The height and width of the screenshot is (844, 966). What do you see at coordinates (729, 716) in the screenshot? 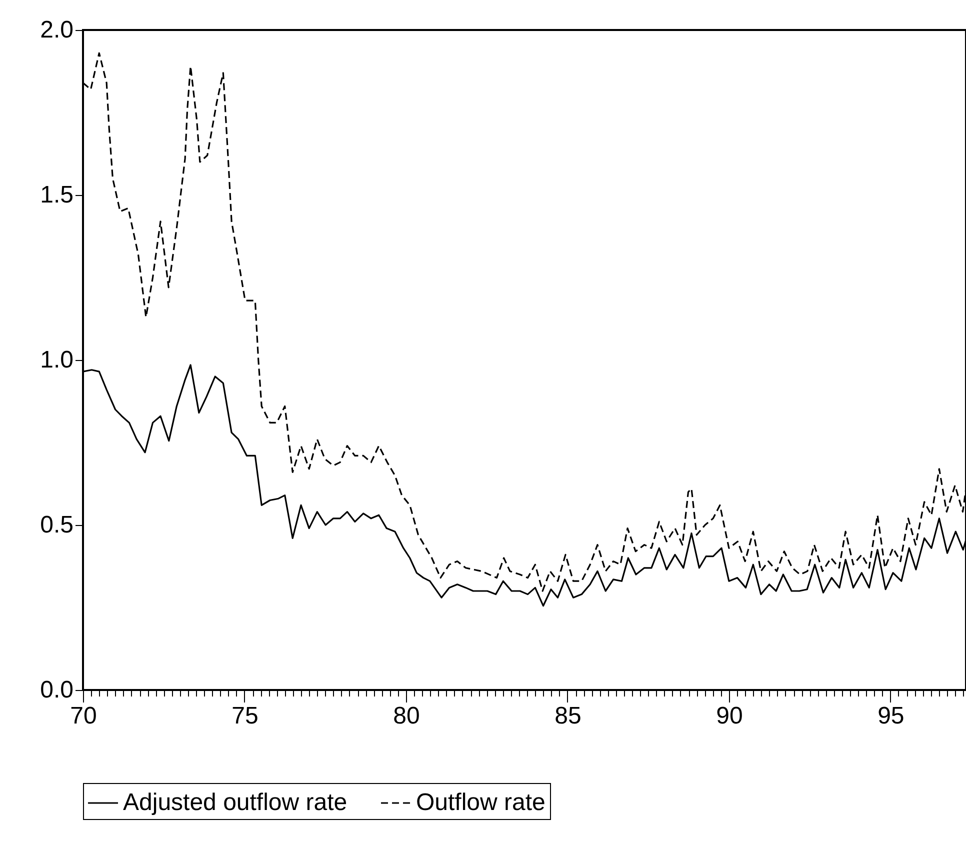
I see `x-tick-label: 90` at bounding box center [729, 716].